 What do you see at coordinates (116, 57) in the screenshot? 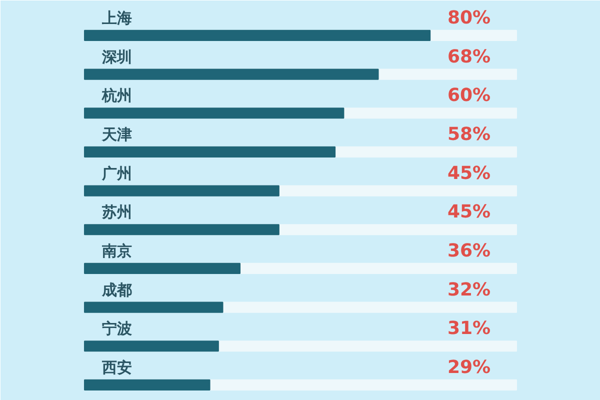
I see `y-tick-label: 深圳` at bounding box center [116, 57].